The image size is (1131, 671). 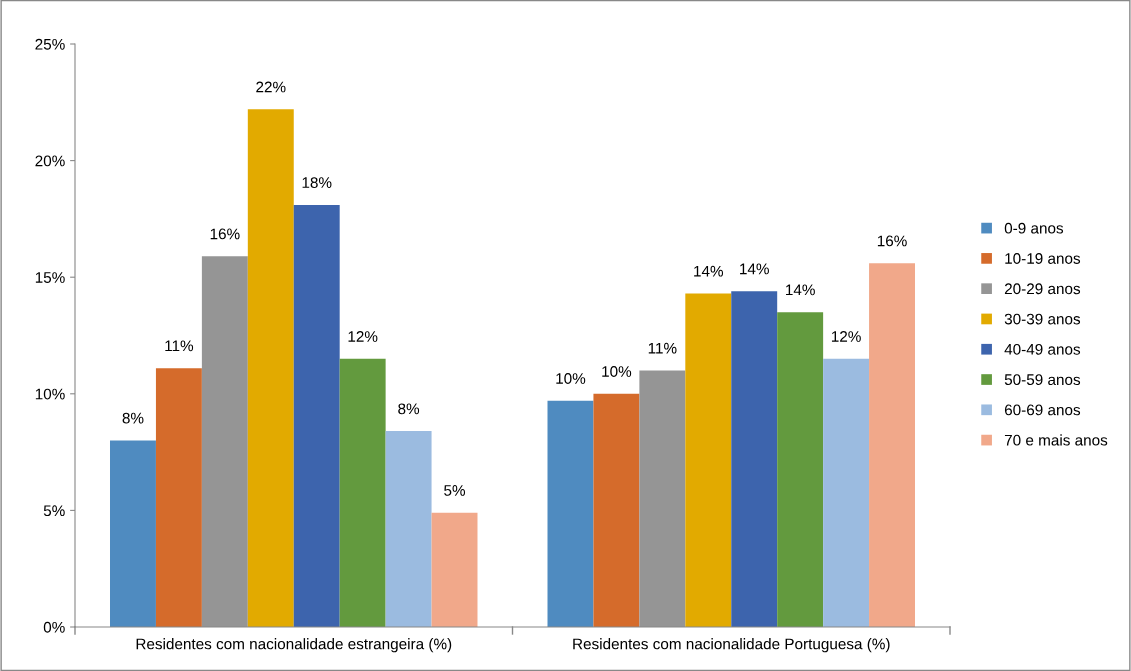 What do you see at coordinates (1042, 380) in the screenshot?
I see `legend-label: 50-59 anos` at bounding box center [1042, 380].